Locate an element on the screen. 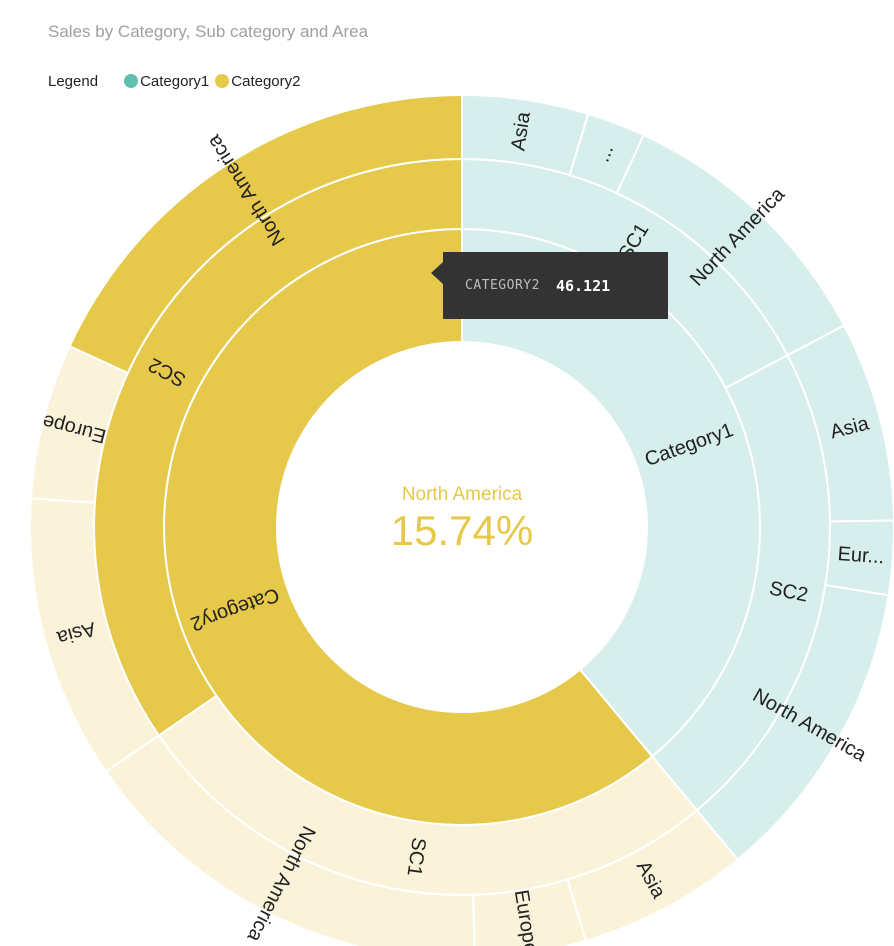 This screenshot has width=894, height=946. legend-item-category2: Category2 is located at coordinates (258, 81).